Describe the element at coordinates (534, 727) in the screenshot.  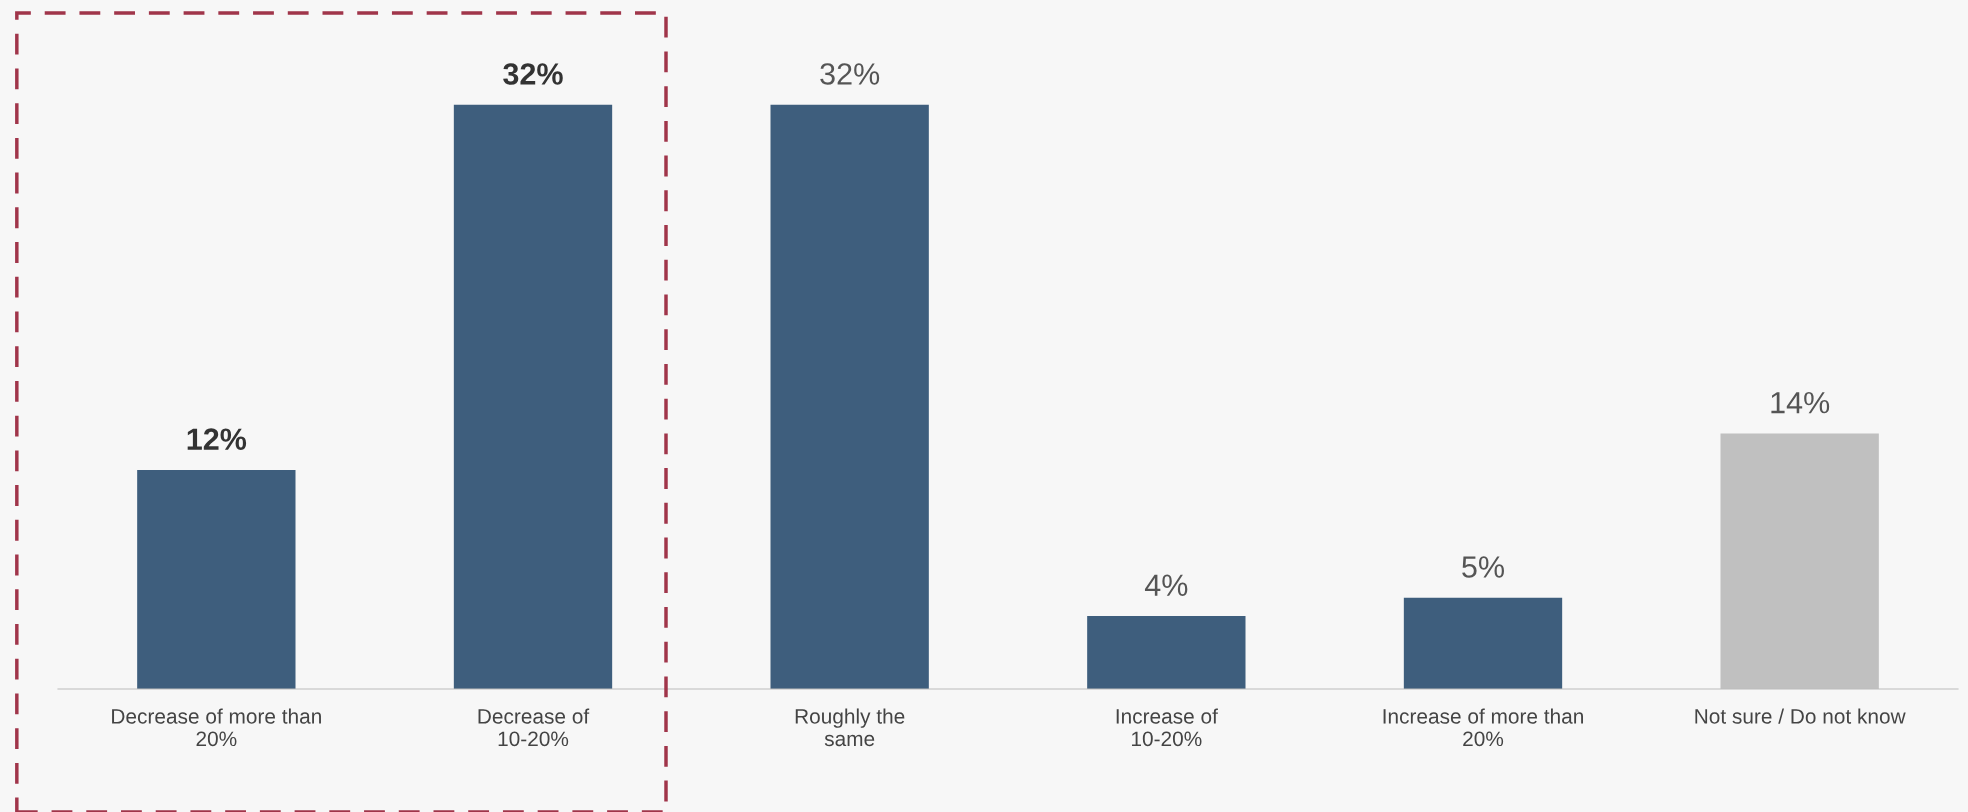
I see `x-tick-label: Decrease of 10-20%` at that location.